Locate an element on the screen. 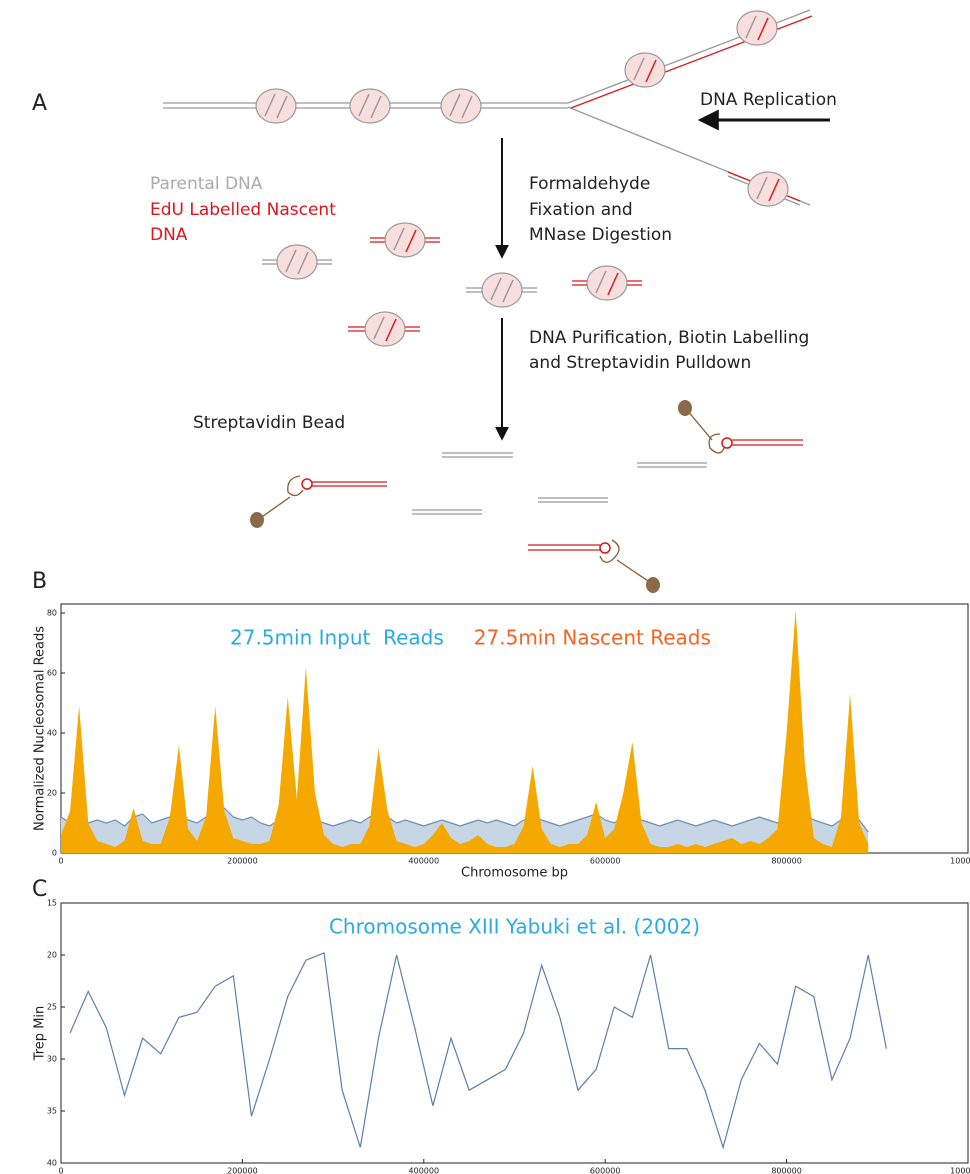 The height and width of the screenshot is (1174, 970). y-axis-label: Trep Min is located at coordinates (40, 1034).